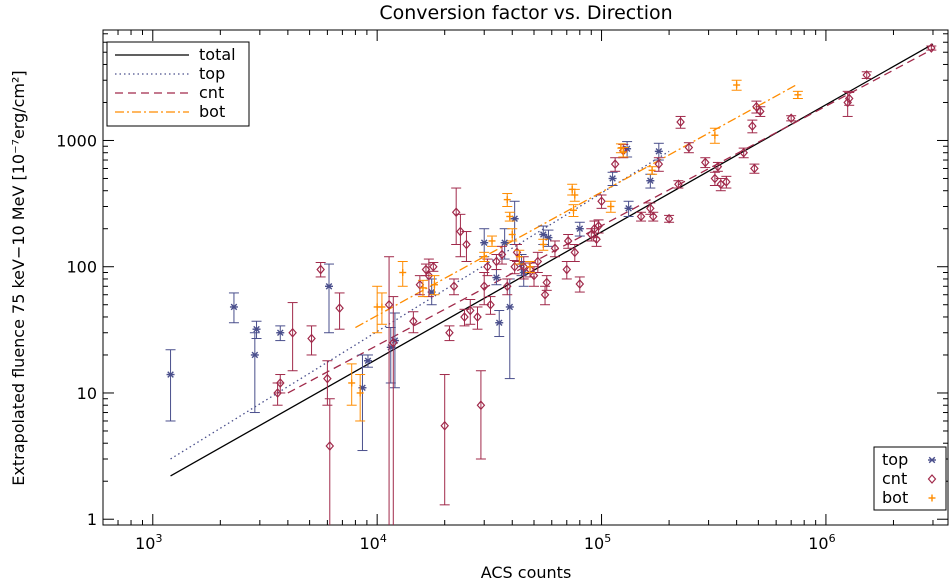  Describe the element at coordinates (383, 538) in the screenshot. I see `x-tick-label-exponent: 4` at that location.